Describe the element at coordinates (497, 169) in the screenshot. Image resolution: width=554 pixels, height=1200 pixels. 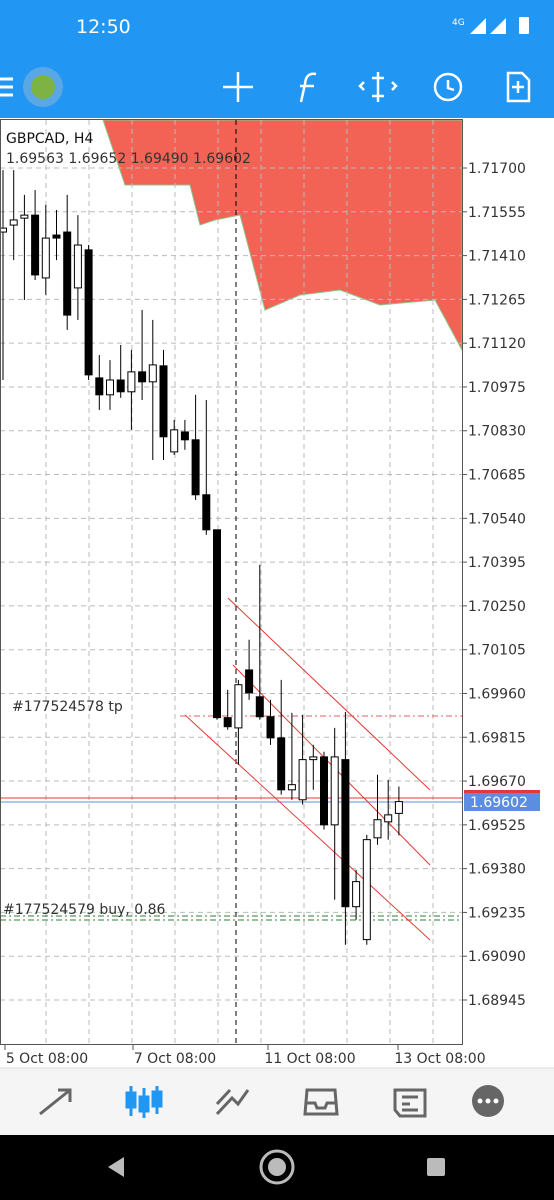
I see `y-tick-label: 1.71700` at that location.